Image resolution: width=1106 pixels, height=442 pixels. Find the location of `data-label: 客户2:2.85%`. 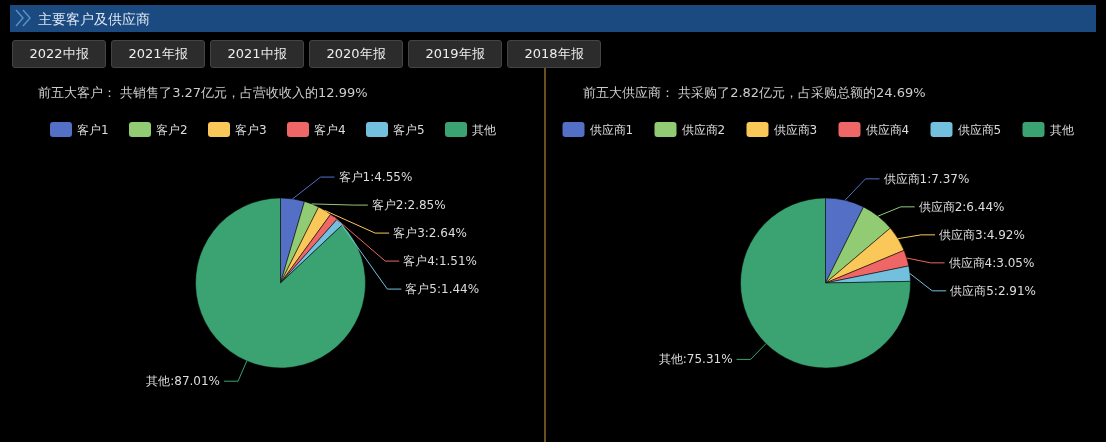

data-label: 客户2:2.85% is located at coordinates (408, 205).